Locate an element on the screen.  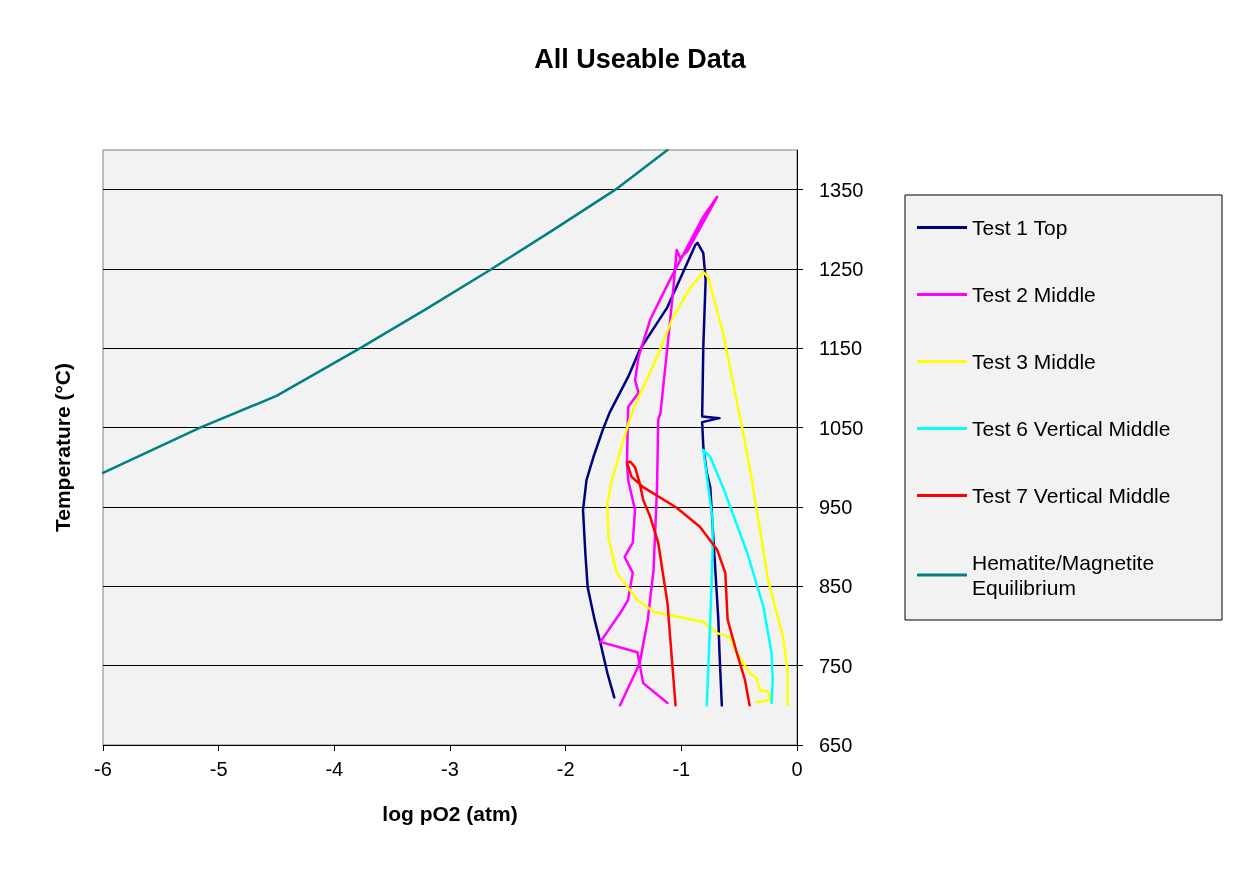
x-tick-label: -3 is located at coordinates (450, 769).